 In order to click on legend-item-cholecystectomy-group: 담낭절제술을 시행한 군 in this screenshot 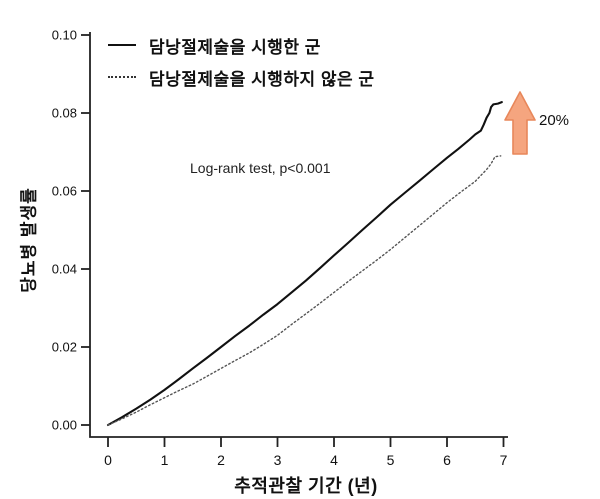, I will do `click(241, 45)`.